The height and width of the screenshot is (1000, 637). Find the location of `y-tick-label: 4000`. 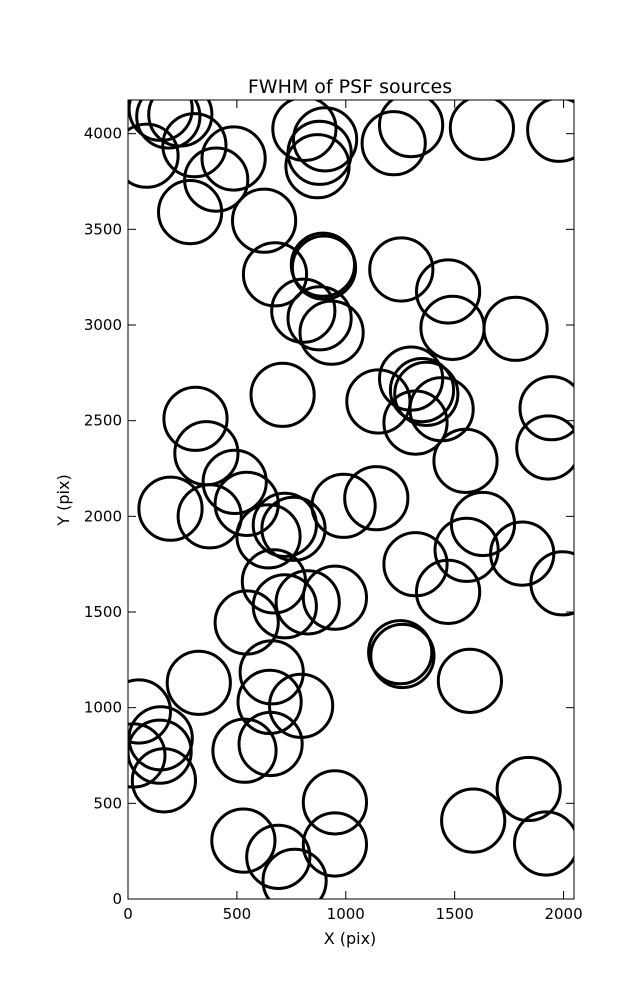

y-tick-label: 4000 is located at coordinates (103, 134).